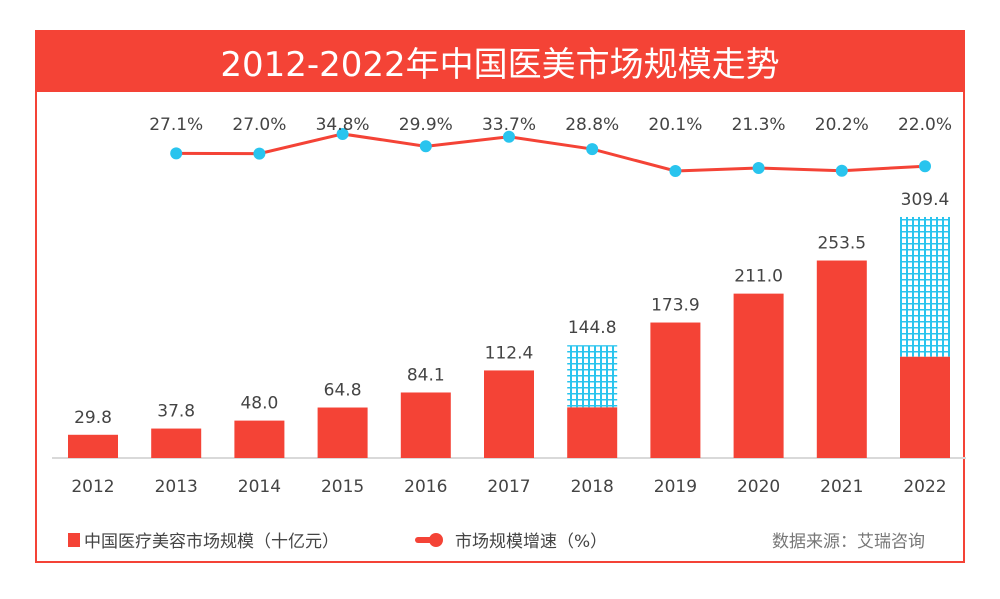 The image size is (1000, 599). Describe the element at coordinates (176, 487) in the screenshot. I see `x-tick-label: 2013` at that location.